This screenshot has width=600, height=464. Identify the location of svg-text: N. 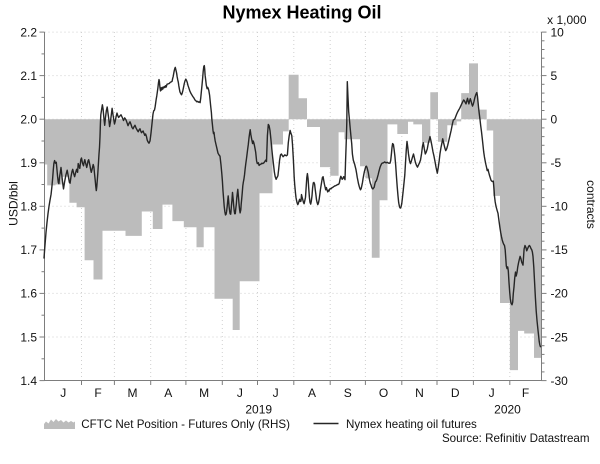
(419, 393).